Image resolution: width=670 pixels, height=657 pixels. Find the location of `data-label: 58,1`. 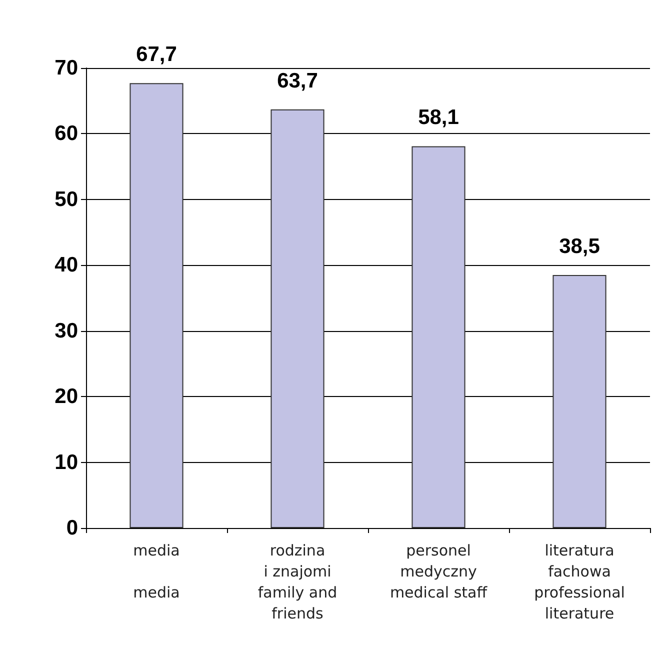

data-label: 58,1 is located at coordinates (439, 118).